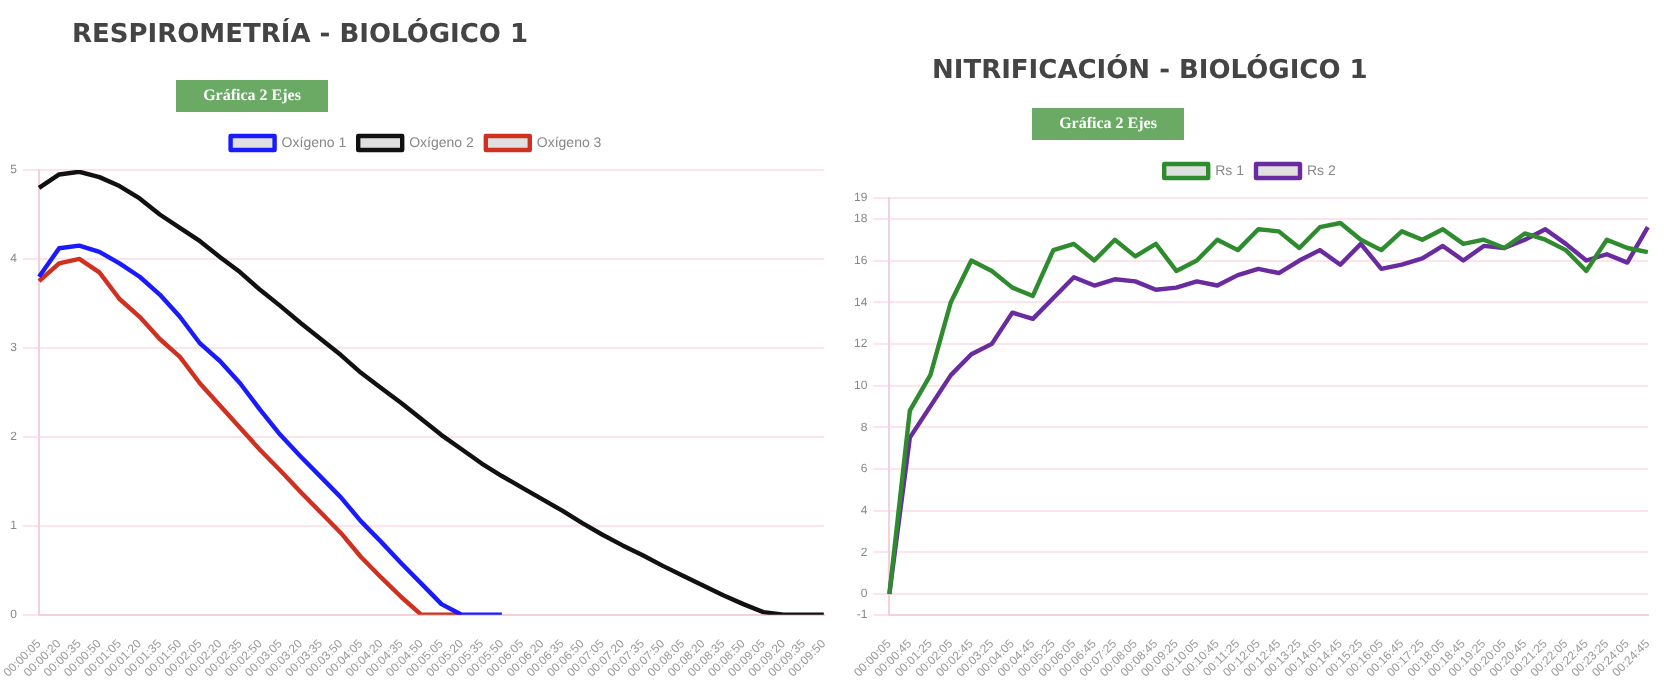 The width and height of the screenshot is (1664, 686). What do you see at coordinates (1150, 71) in the screenshot?
I see `chart-title: NITRIFICACIÓN - BIOLÓGICO 1` at bounding box center [1150, 71].